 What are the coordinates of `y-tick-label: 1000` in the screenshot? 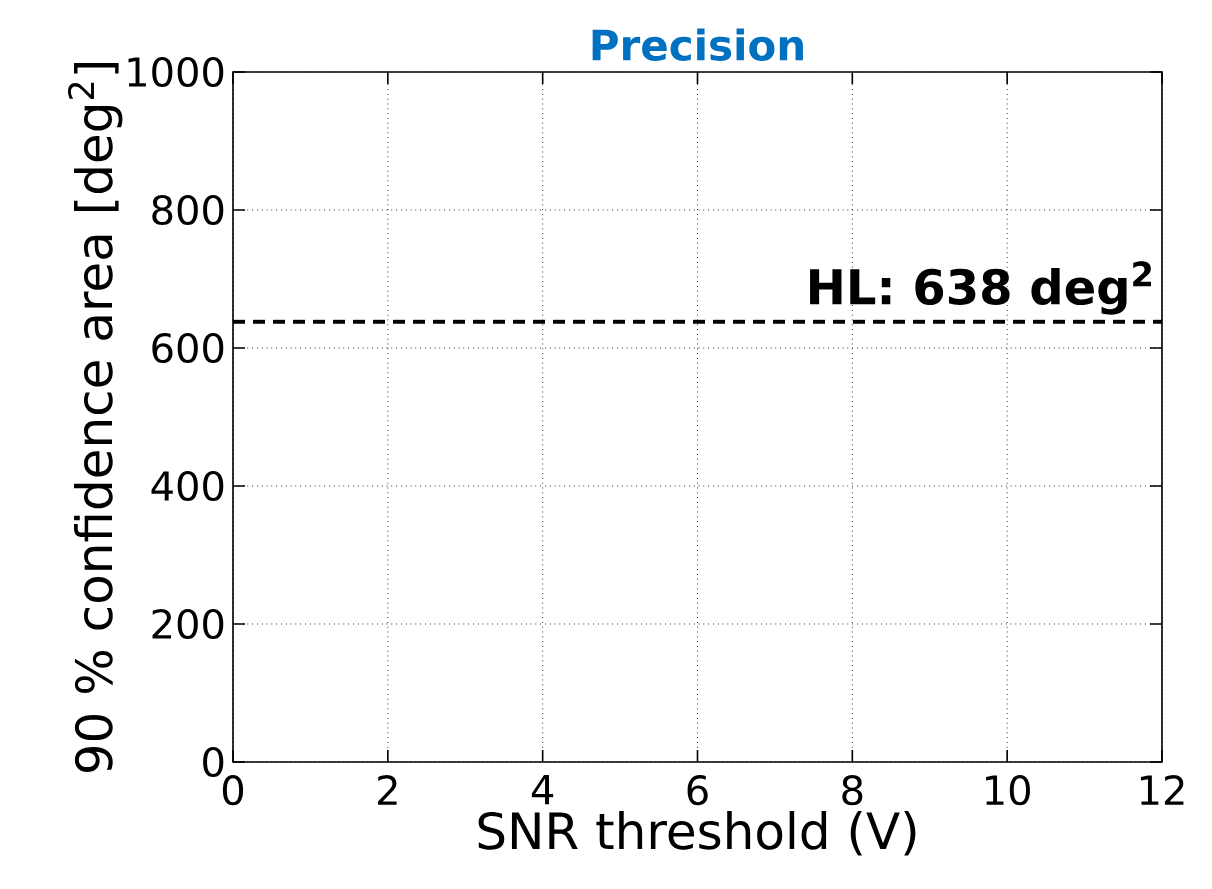 It's located at (176, 72).